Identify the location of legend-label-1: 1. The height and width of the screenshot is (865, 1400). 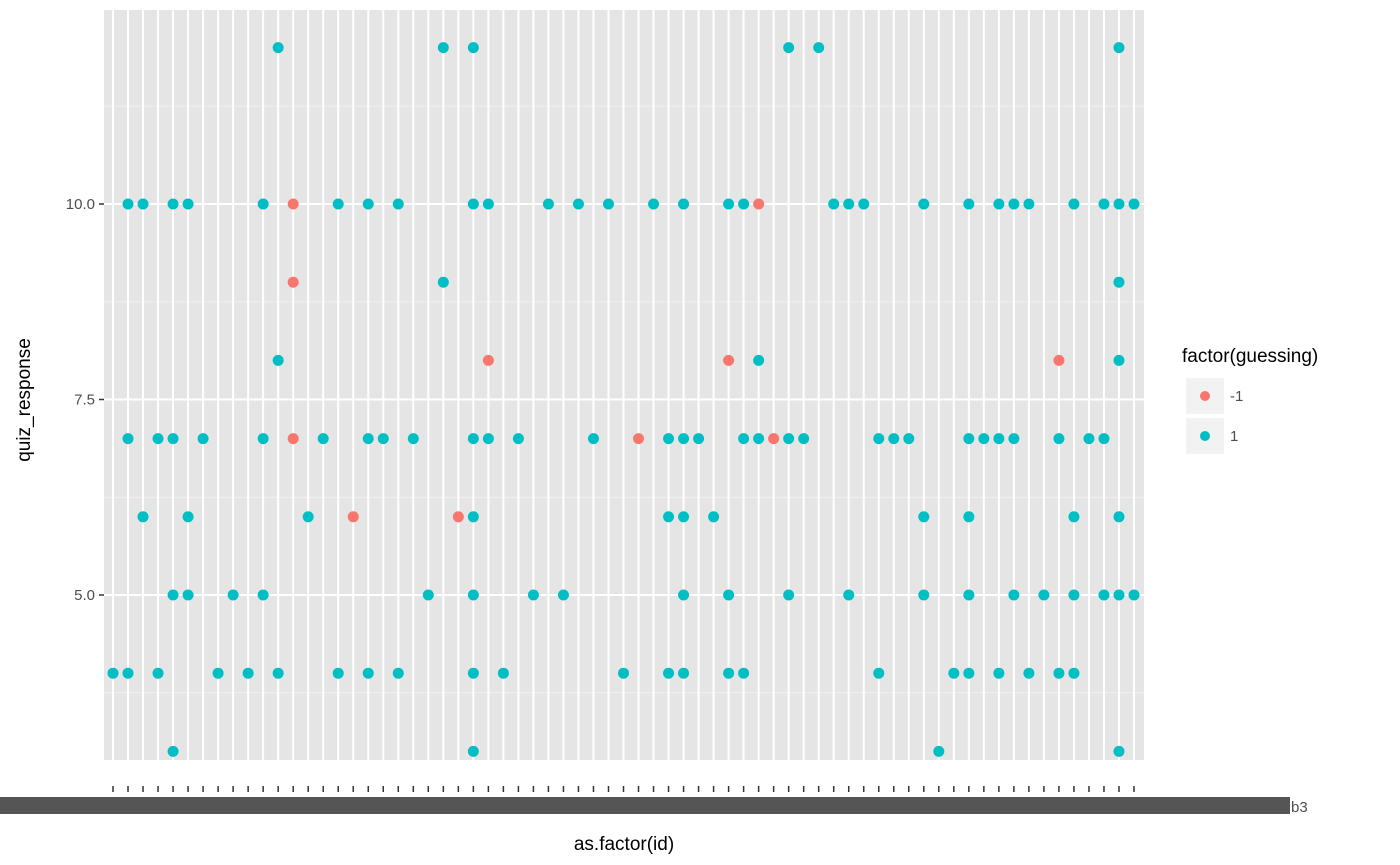
(1234, 436).